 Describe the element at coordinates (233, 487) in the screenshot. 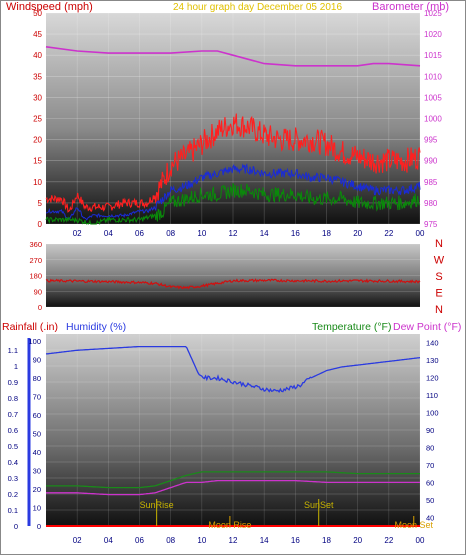

I see `dewpoint-line` at that location.